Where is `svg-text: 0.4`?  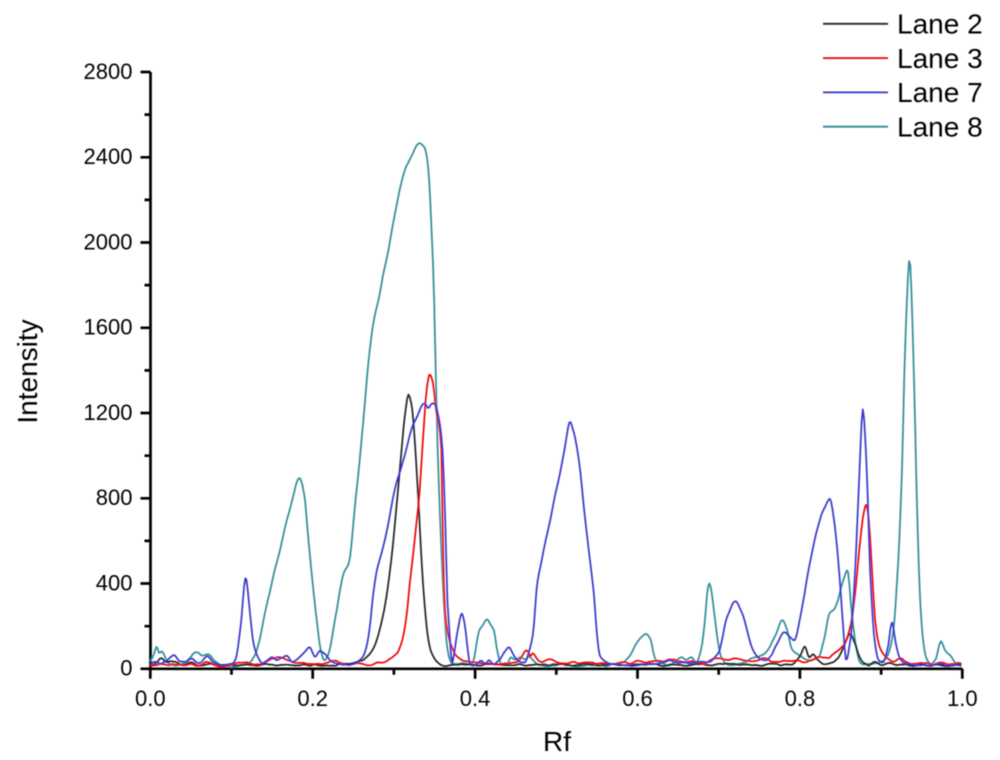
svg-text: 0.4 is located at coordinates (475, 698).